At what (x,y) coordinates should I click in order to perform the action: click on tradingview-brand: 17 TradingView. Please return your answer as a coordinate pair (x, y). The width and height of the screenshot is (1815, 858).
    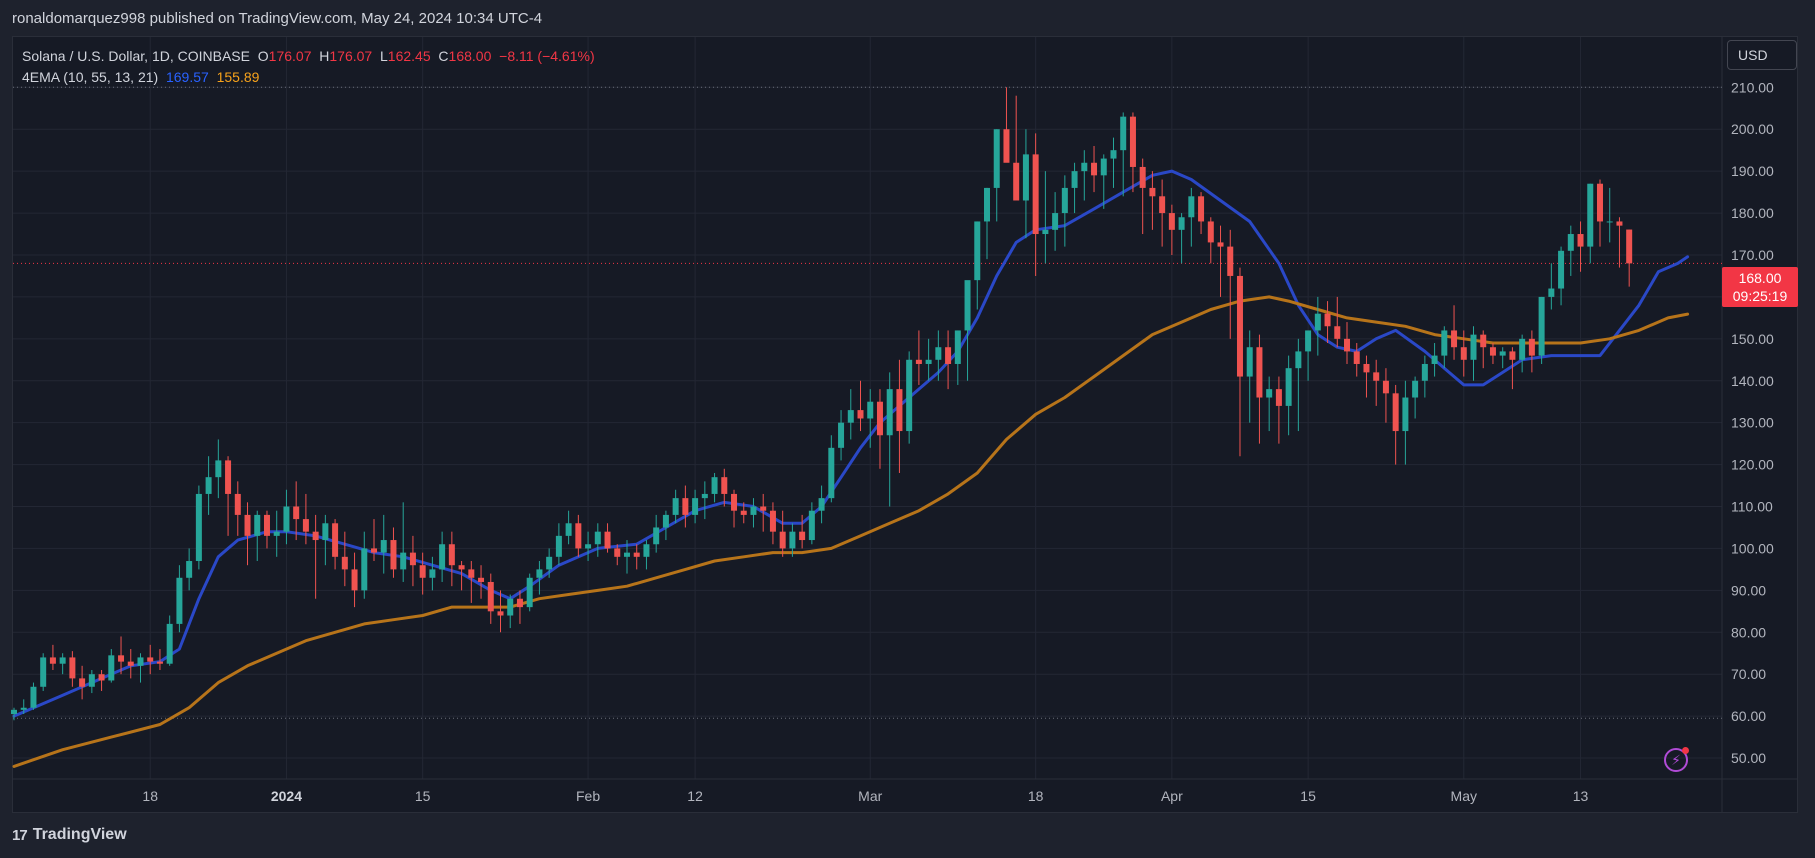
    Looking at the image, I should click on (69, 835).